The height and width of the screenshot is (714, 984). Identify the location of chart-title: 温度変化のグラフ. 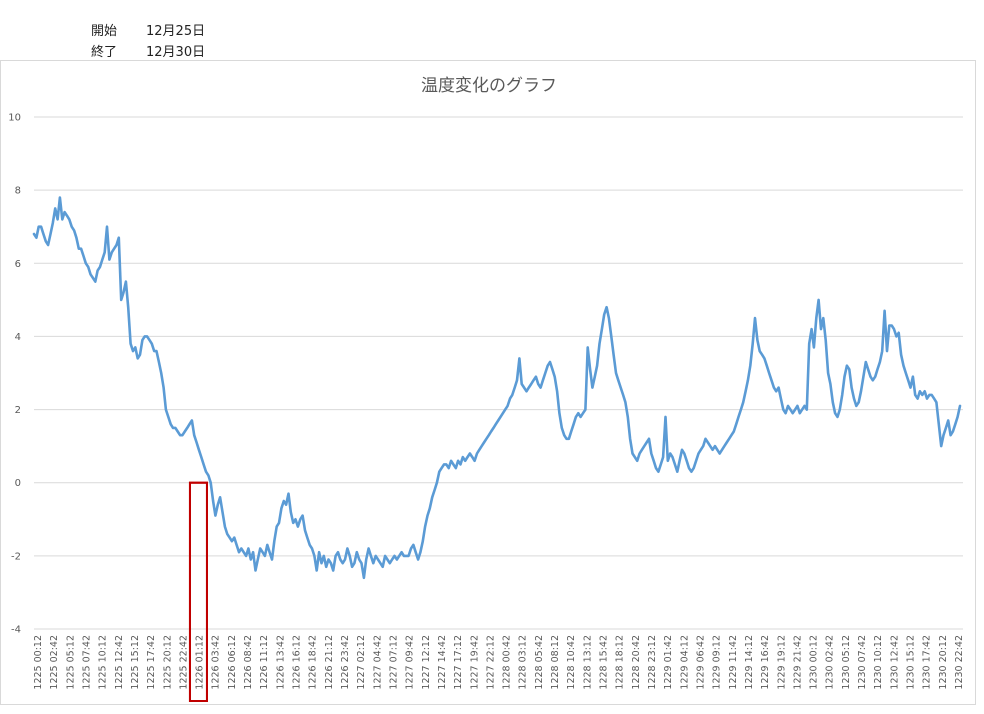
(489, 86).